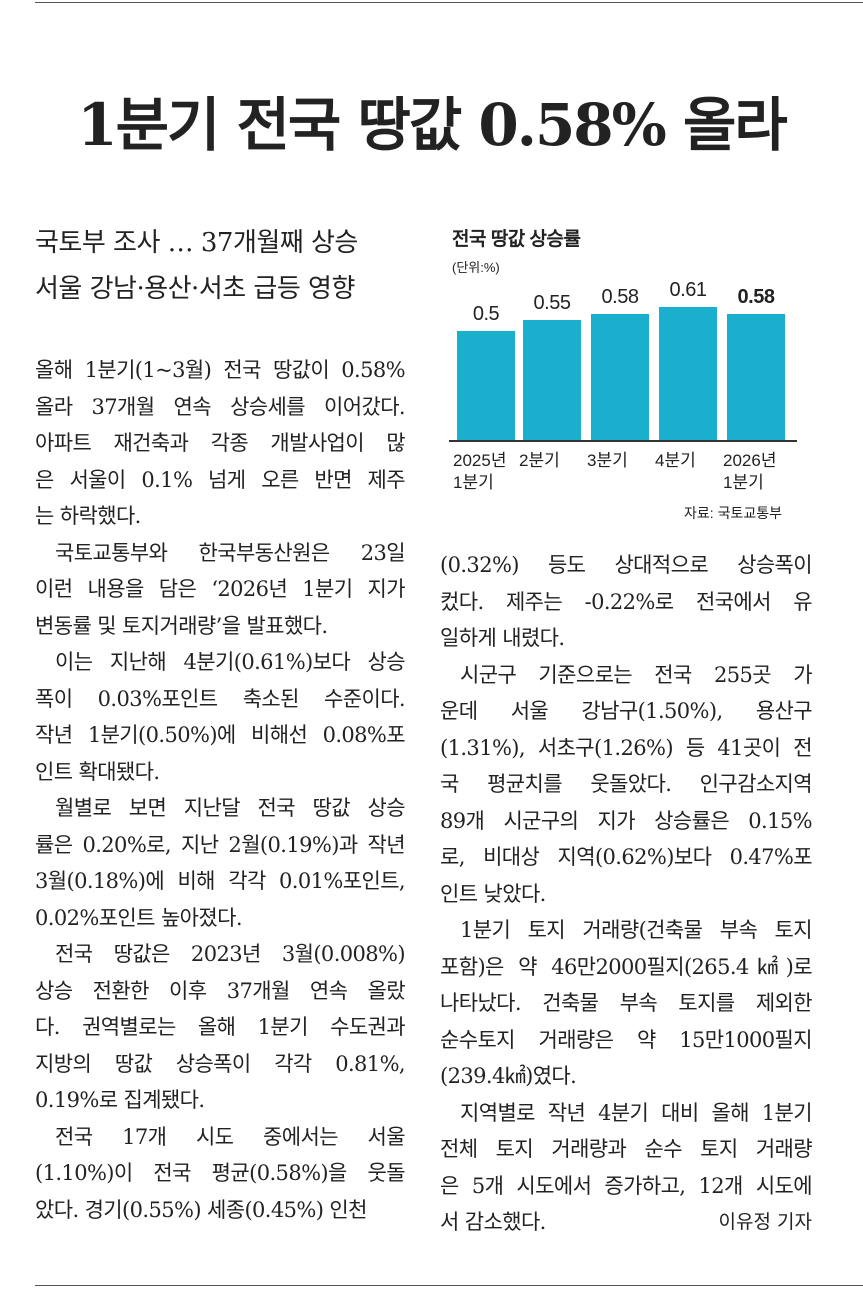  What do you see at coordinates (195, 289) in the screenshot?
I see `subheadline: 서울 강남·용산·서초 급등 영향` at bounding box center [195, 289].